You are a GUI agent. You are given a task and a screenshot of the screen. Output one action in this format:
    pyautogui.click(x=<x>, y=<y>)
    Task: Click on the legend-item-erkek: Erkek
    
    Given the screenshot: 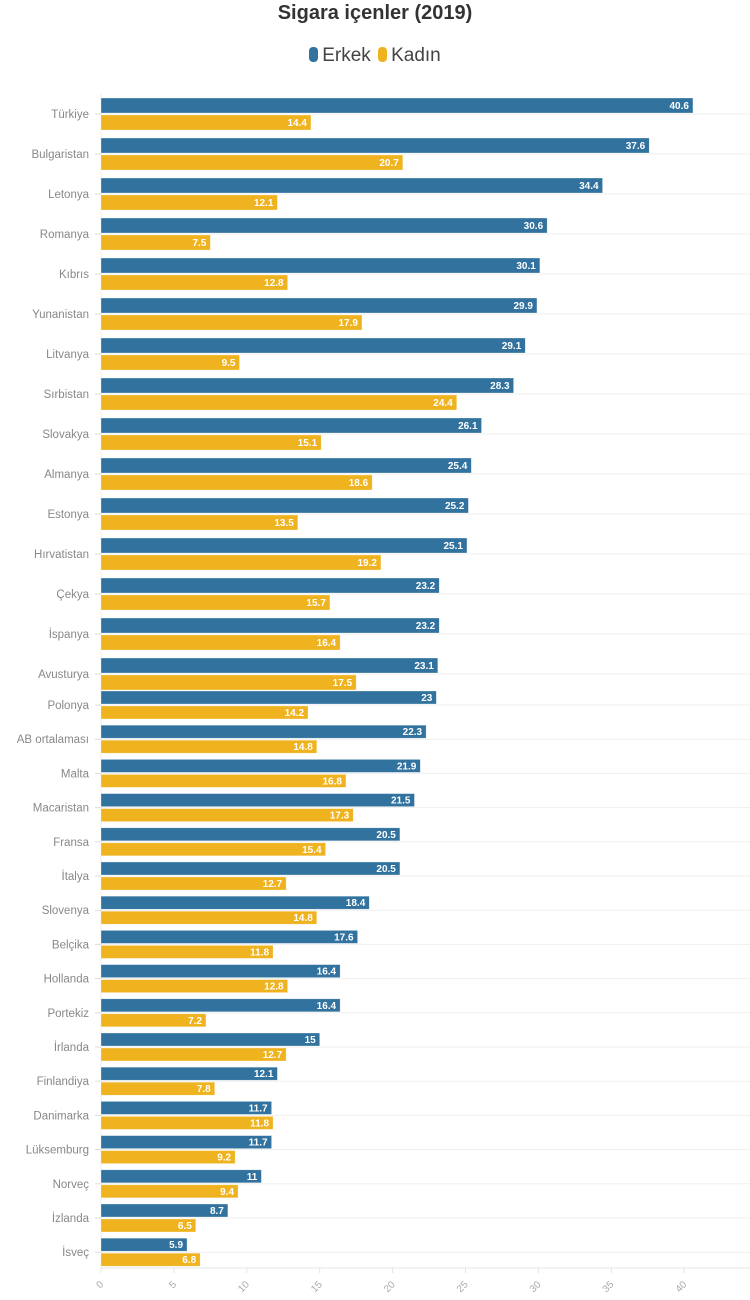 What is the action you would take?
    pyautogui.click(x=340, y=56)
    